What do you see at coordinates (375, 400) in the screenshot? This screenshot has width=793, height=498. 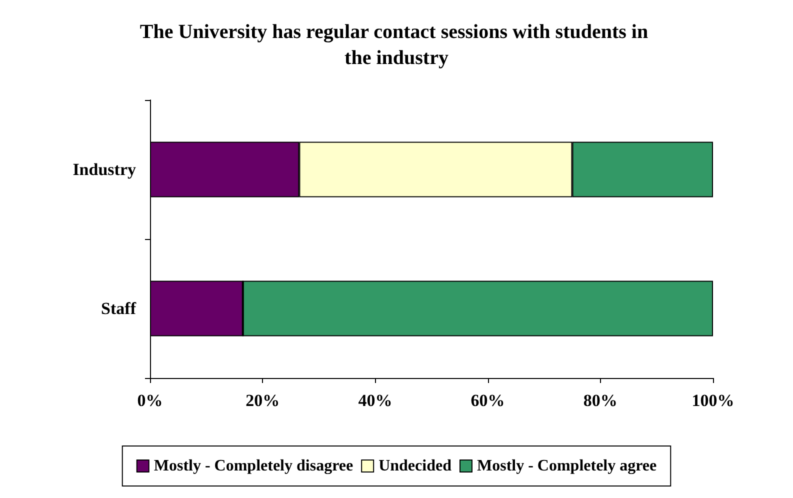 I see `x-tick-label: 40%` at bounding box center [375, 400].